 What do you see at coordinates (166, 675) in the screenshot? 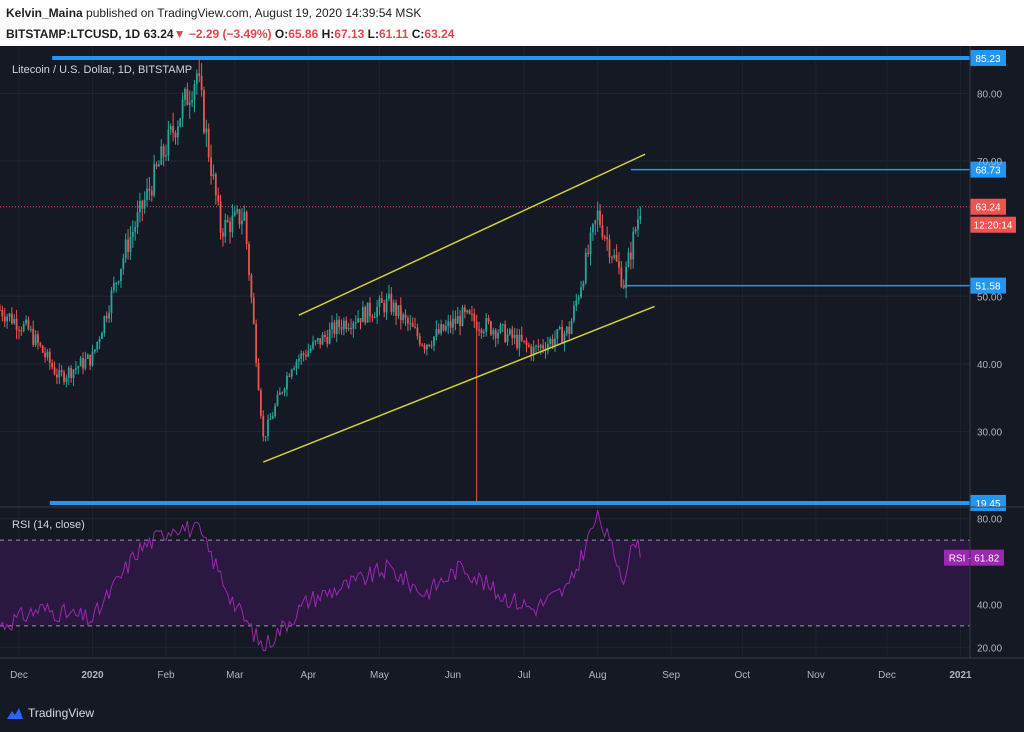
I see `time-tick-label: Feb` at bounding box center [166, 675].